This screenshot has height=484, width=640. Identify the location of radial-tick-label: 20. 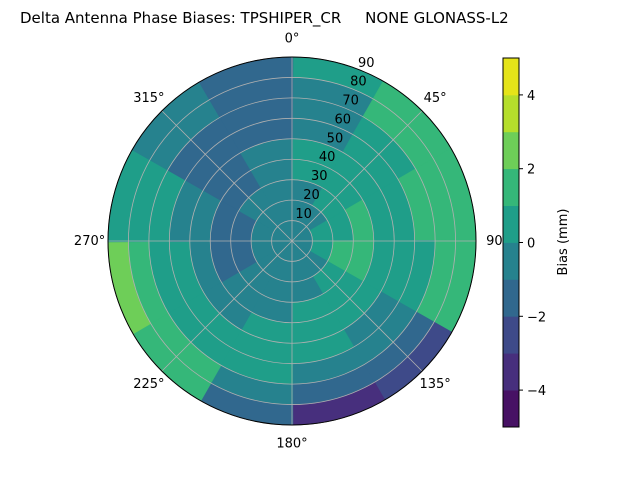
(311, 195).